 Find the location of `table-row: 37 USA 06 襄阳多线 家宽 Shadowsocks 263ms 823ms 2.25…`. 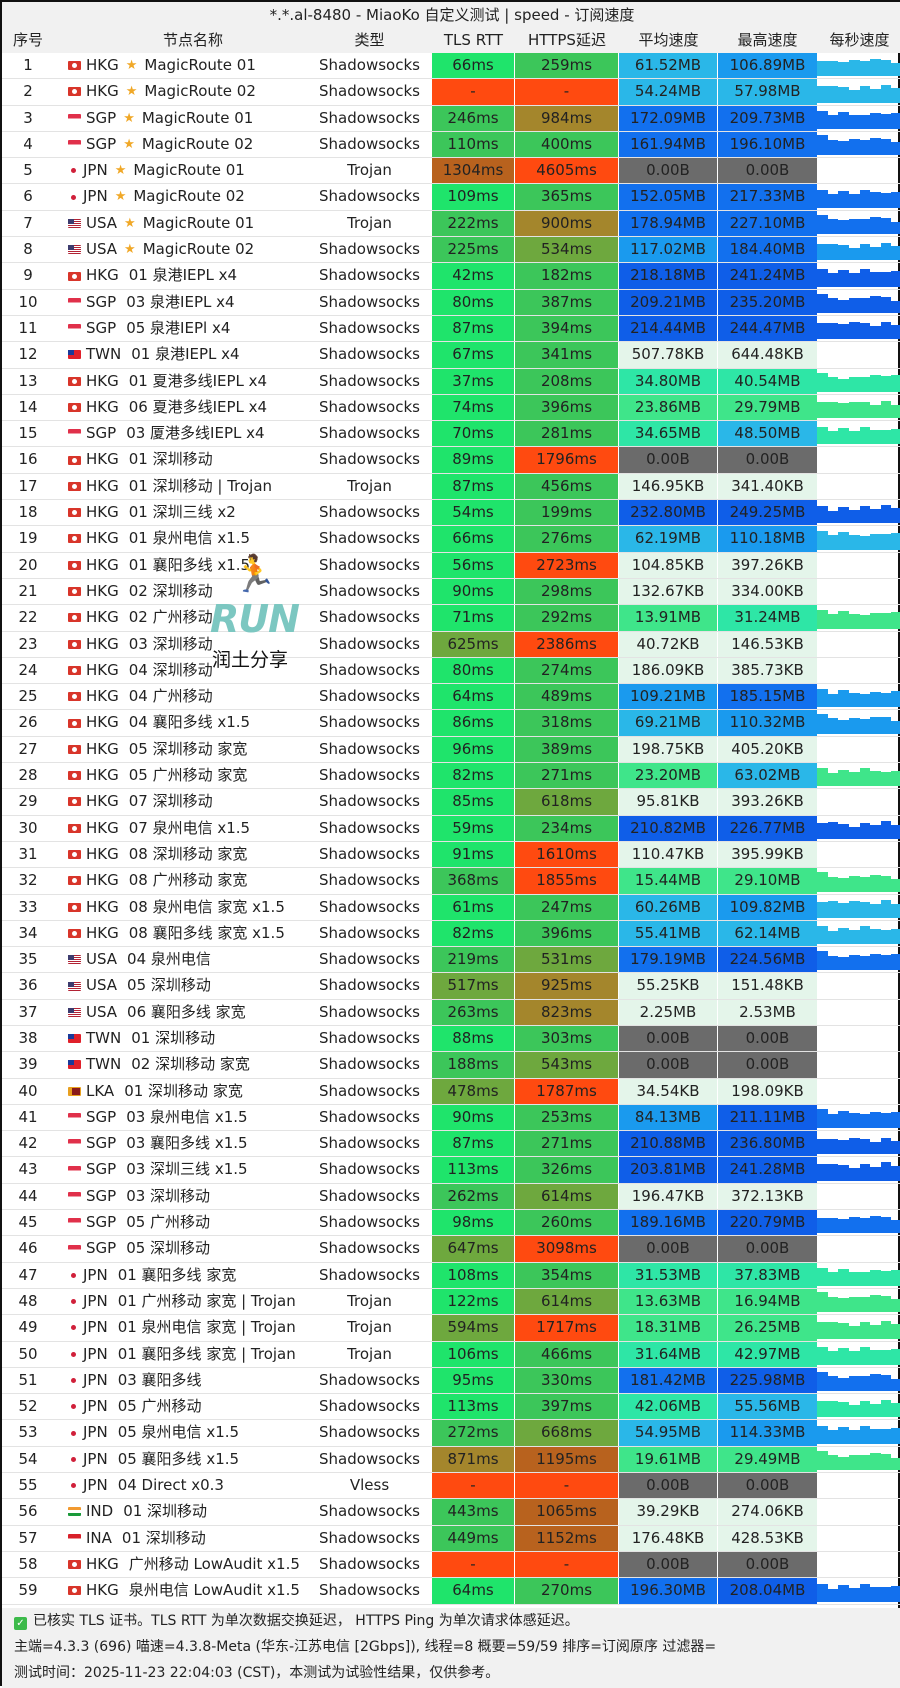

table-row: 37 USA 06 襄阳多线 家宽 Shadowsocks 263ms 823ms 2.25… is located at coordinates (451, 1012).